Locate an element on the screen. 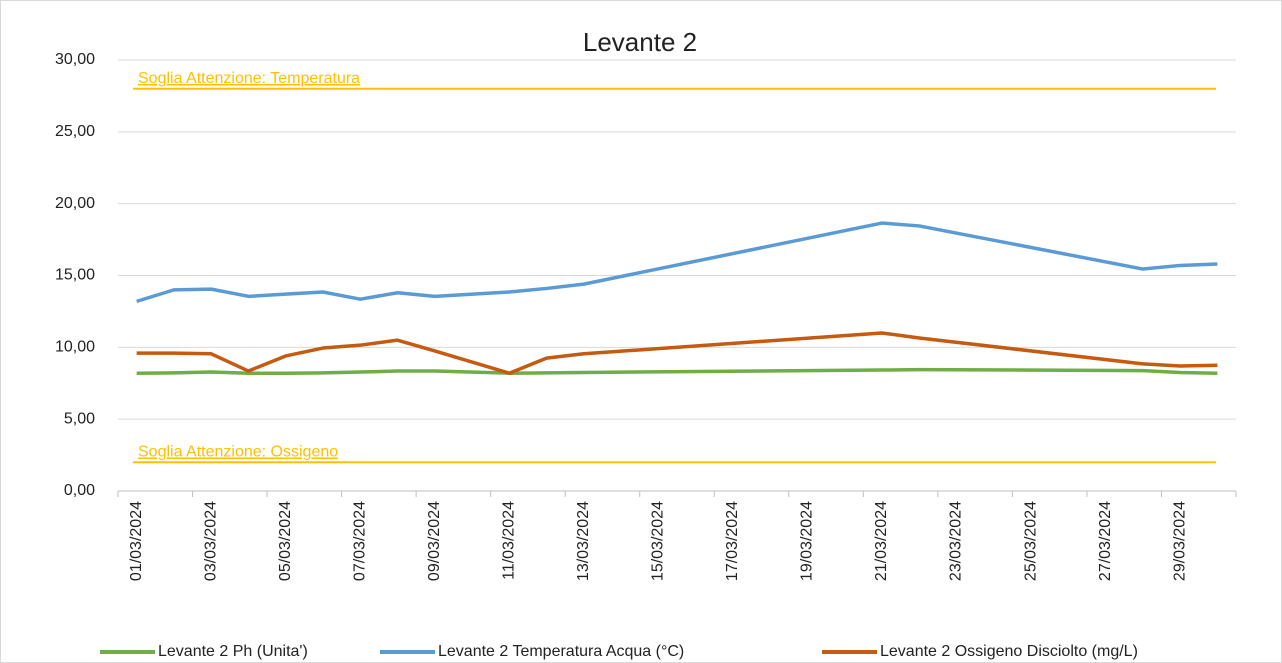  legend-label: Levante 2 Ph (Unita') is located at coordinates (233, 651).